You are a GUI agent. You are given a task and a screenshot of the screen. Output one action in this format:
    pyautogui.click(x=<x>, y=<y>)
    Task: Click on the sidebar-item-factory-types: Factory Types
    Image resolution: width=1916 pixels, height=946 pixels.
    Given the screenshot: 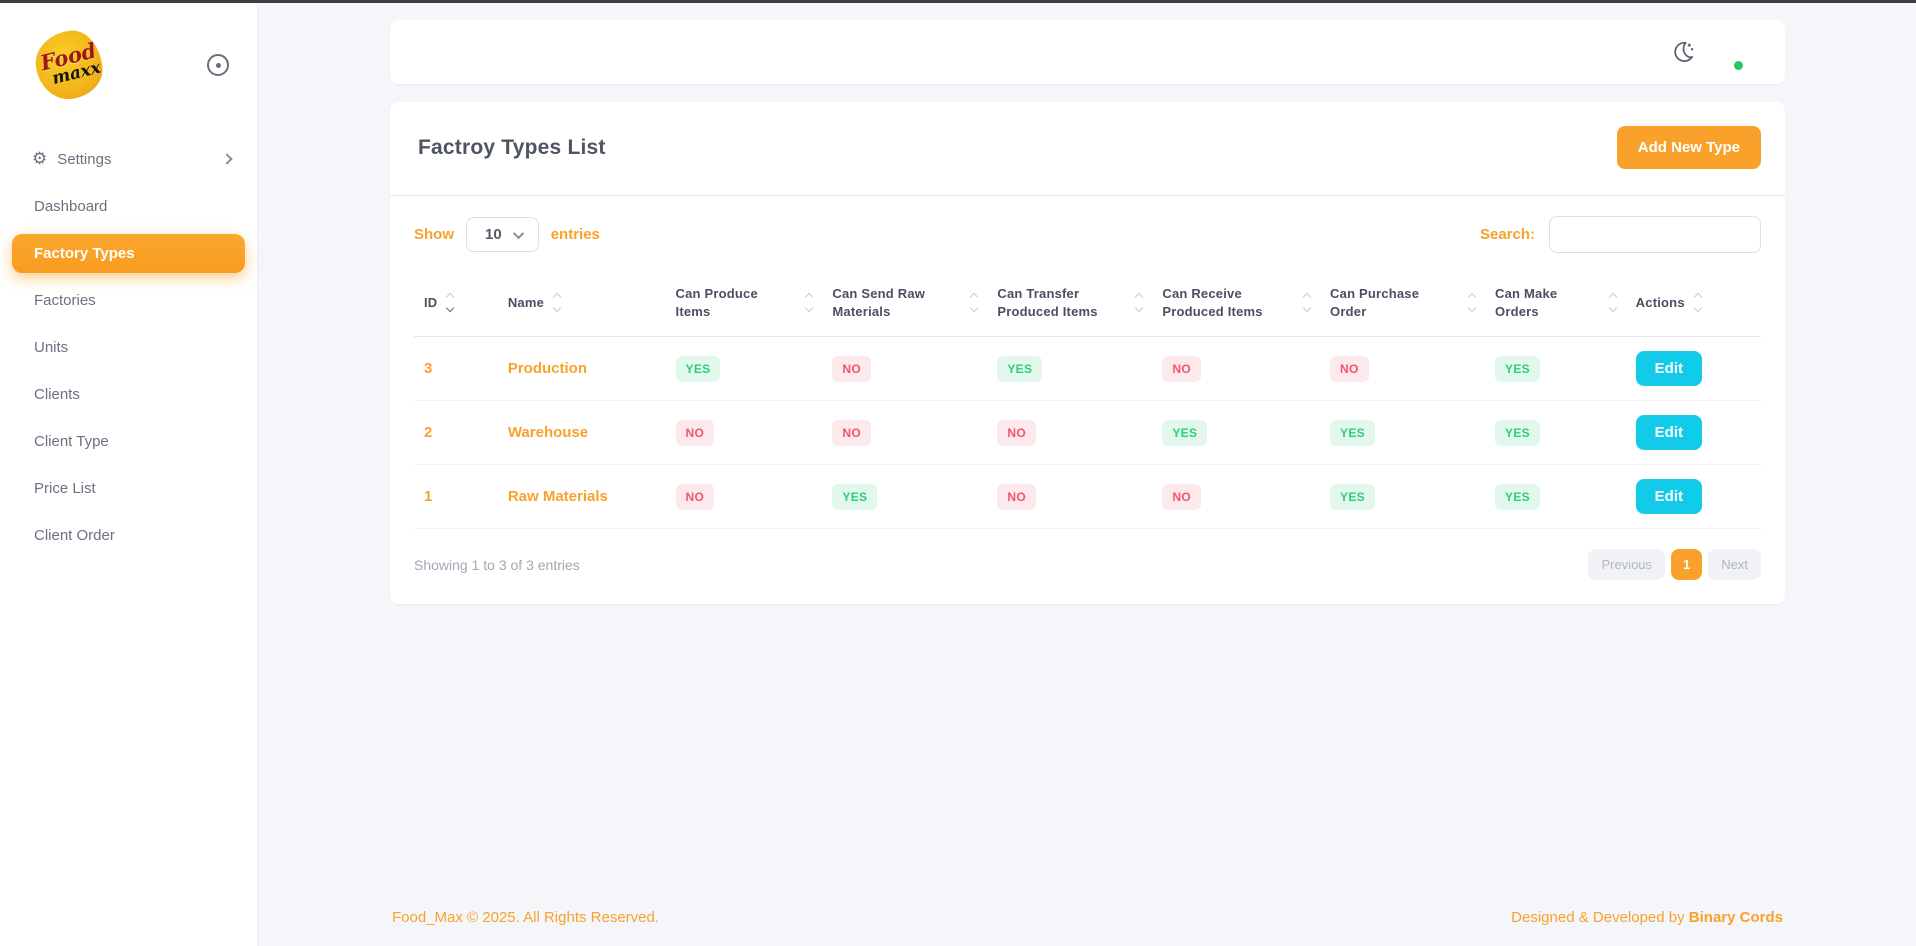 What is the action you would take?
    pyautogui.click(x=128, y=253)
    